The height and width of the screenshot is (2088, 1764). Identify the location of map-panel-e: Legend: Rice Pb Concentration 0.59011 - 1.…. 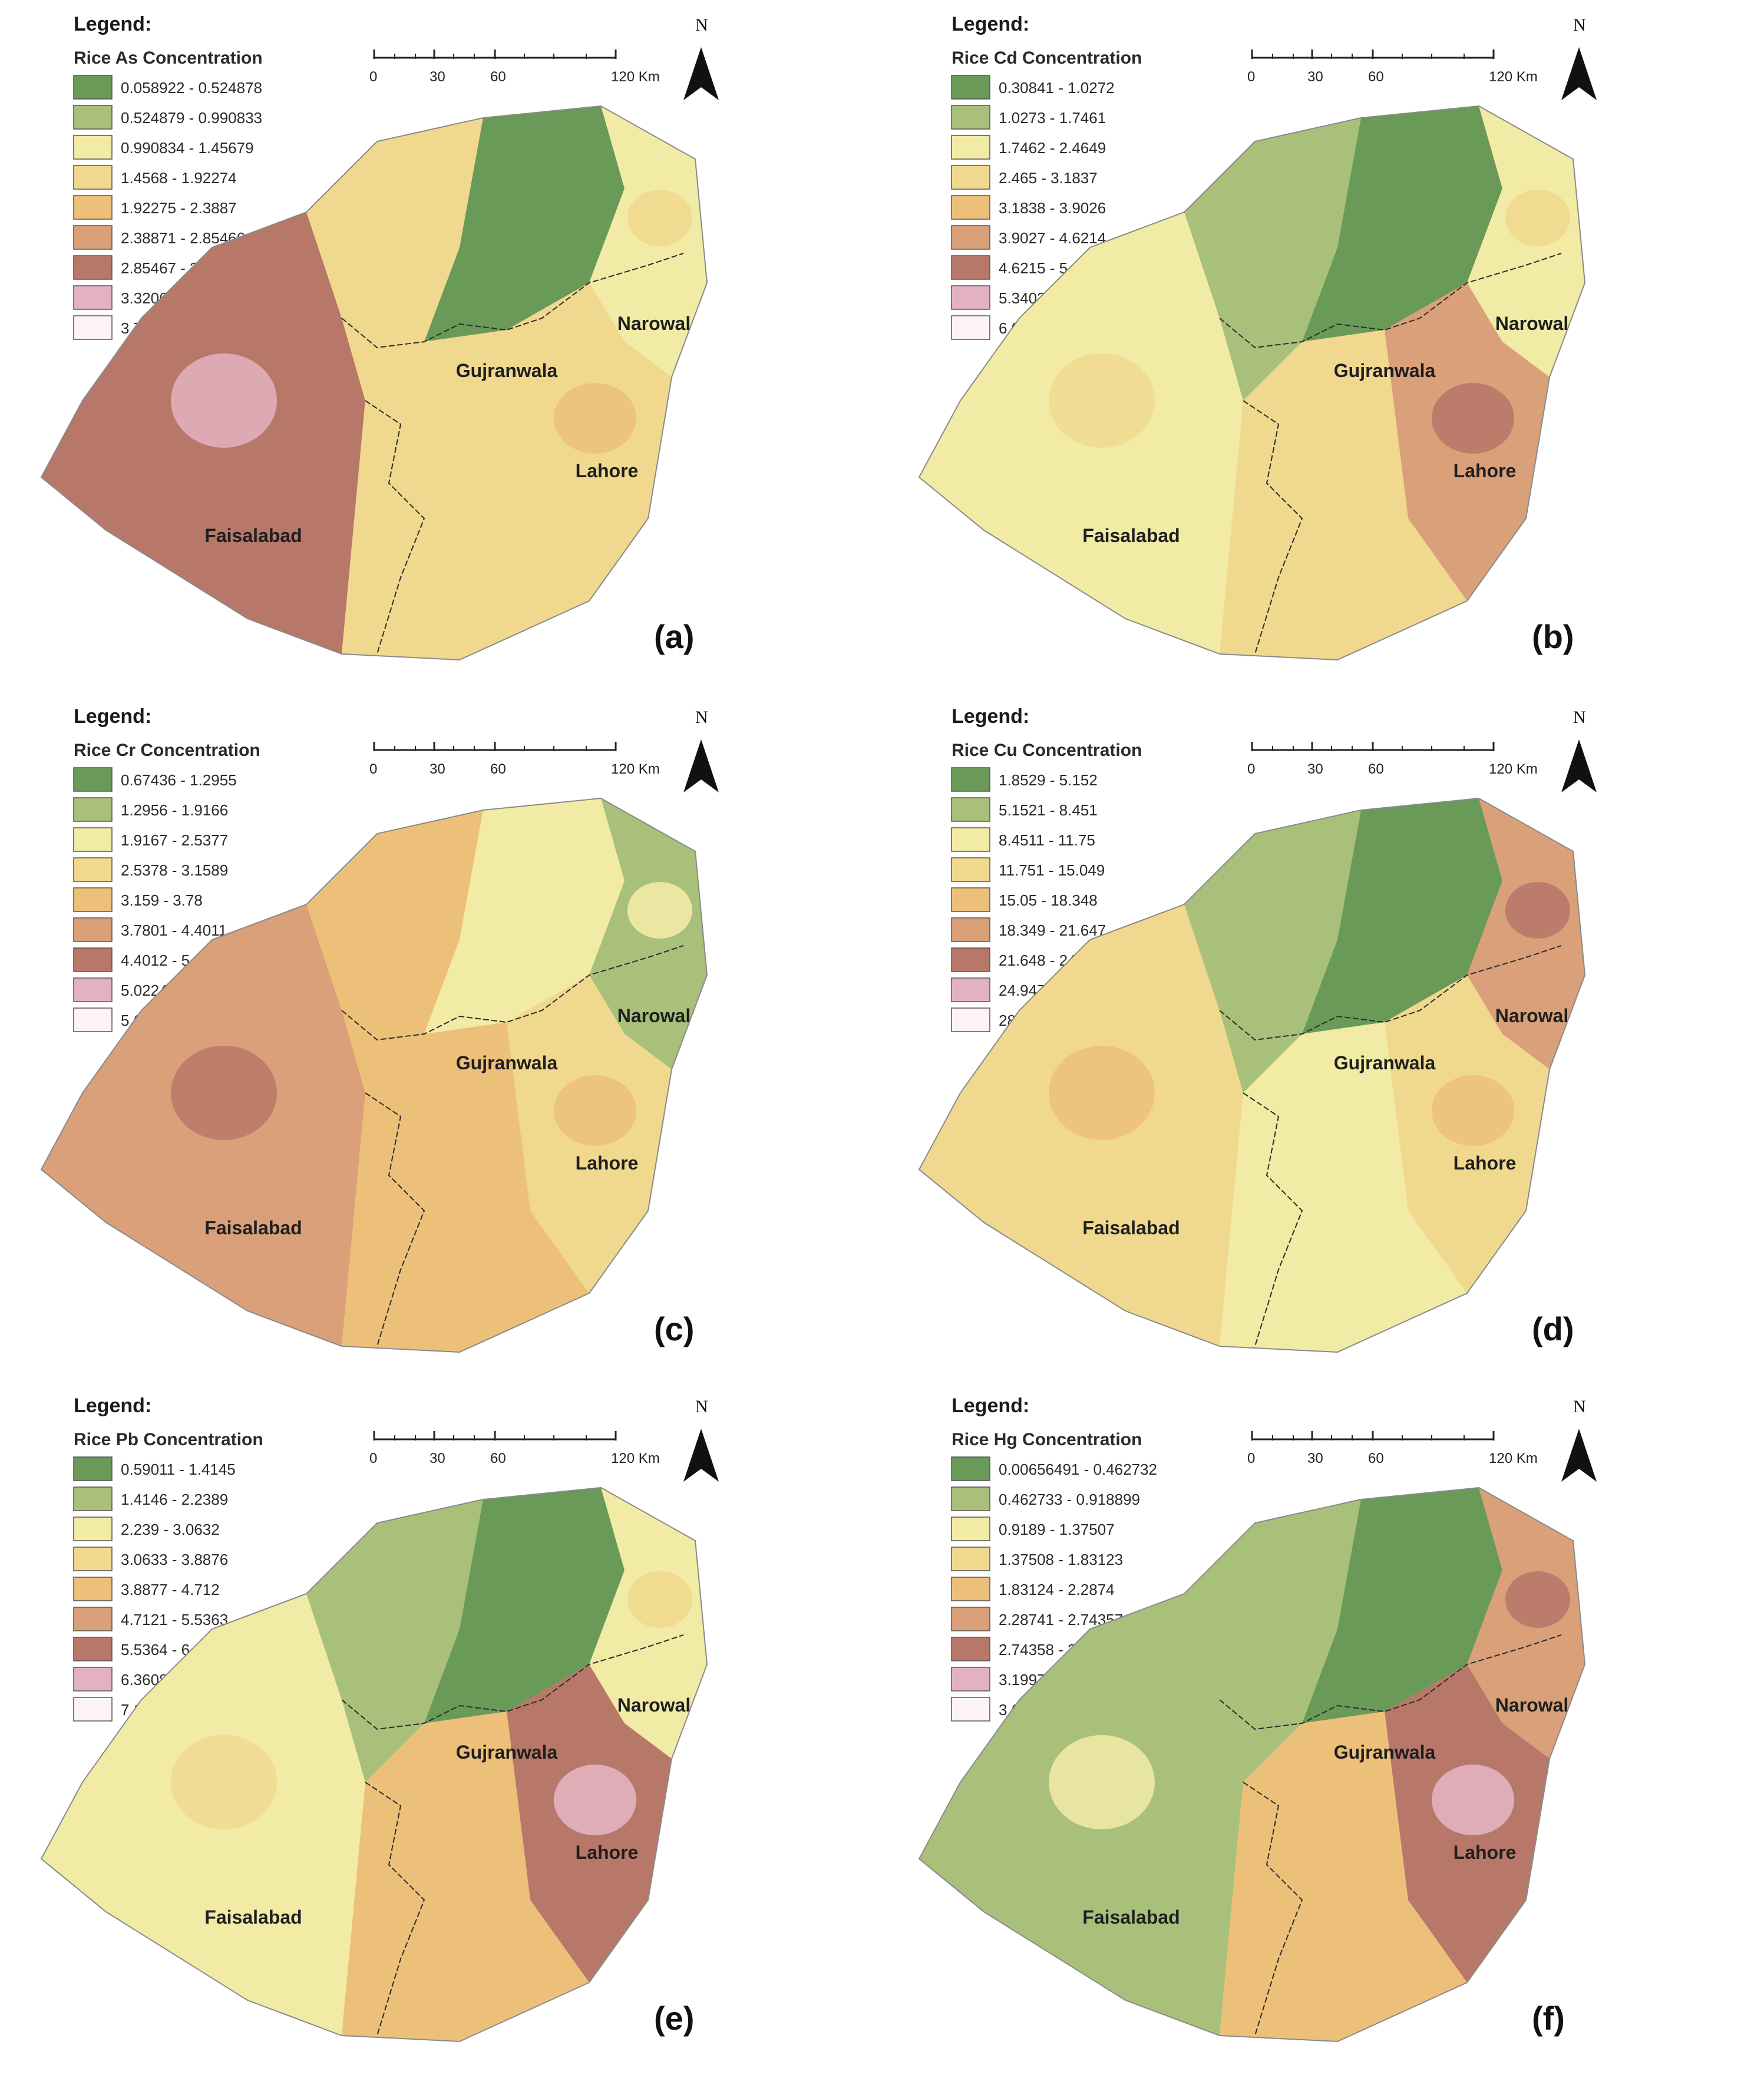
(380, 1719).